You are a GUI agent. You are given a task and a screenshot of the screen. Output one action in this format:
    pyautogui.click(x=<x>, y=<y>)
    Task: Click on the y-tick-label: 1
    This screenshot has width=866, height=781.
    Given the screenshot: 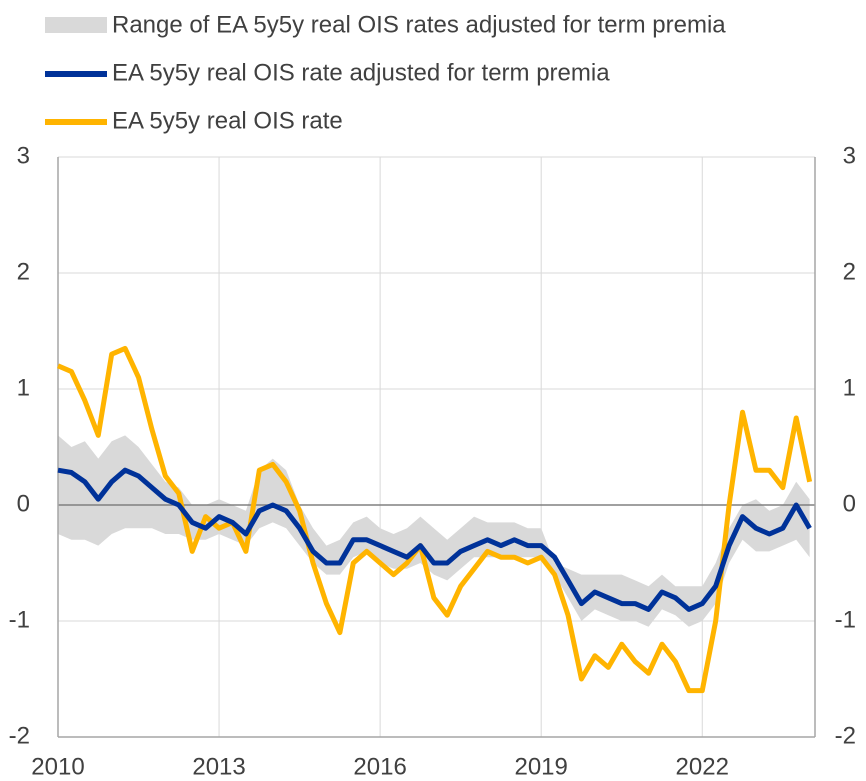 What is the action you would take?
    pyautogui.click(x=23, y=387)
    